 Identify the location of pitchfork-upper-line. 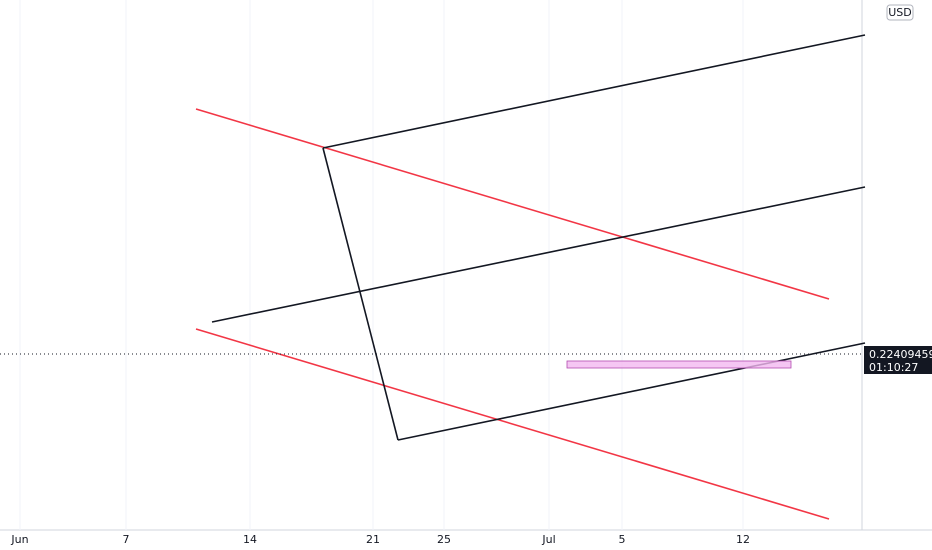
(594, 91).